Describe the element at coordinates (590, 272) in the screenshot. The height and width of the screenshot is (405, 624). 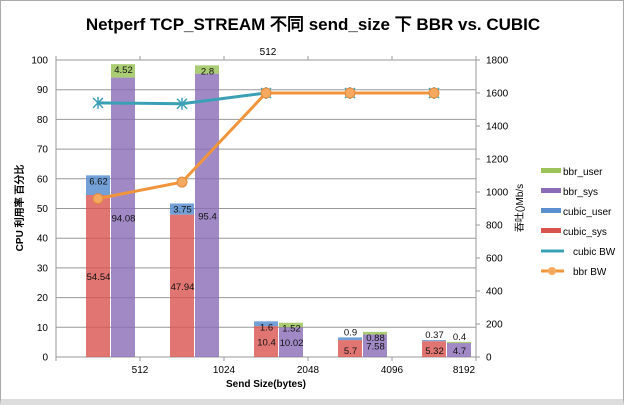
I see `legend-label: bbr BW` at that location.